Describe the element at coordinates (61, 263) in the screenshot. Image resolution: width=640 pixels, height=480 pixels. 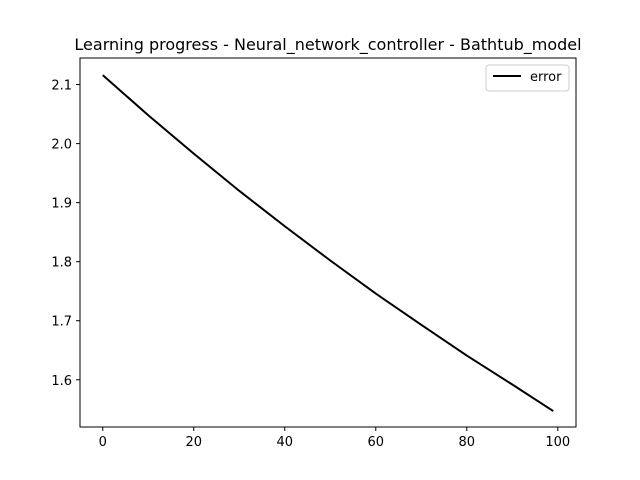
I see `y-tick-label: 1.8` at that location.